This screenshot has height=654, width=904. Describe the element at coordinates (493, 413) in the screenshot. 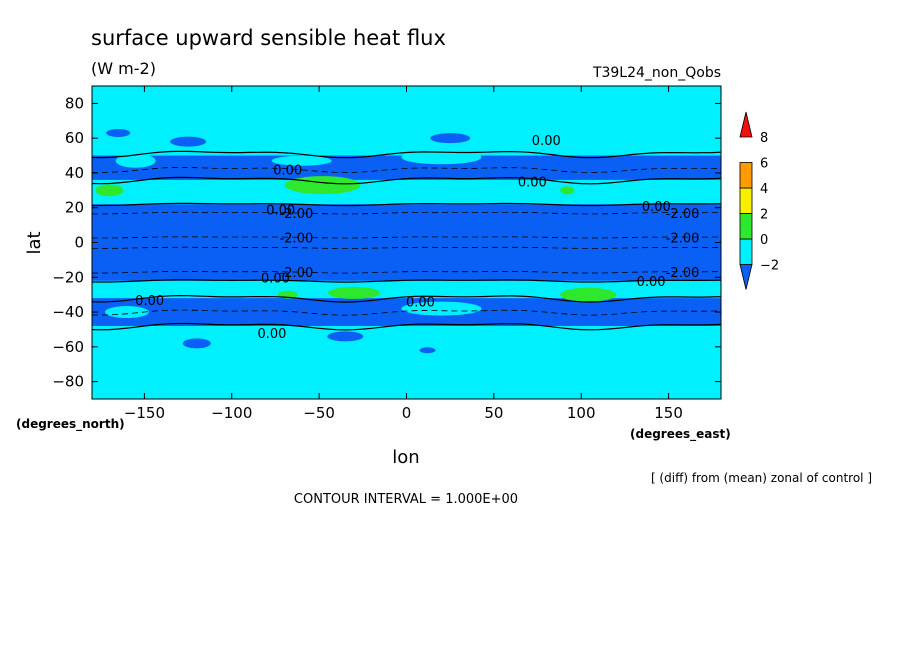

I see `x-tick-label: 50` at that location.